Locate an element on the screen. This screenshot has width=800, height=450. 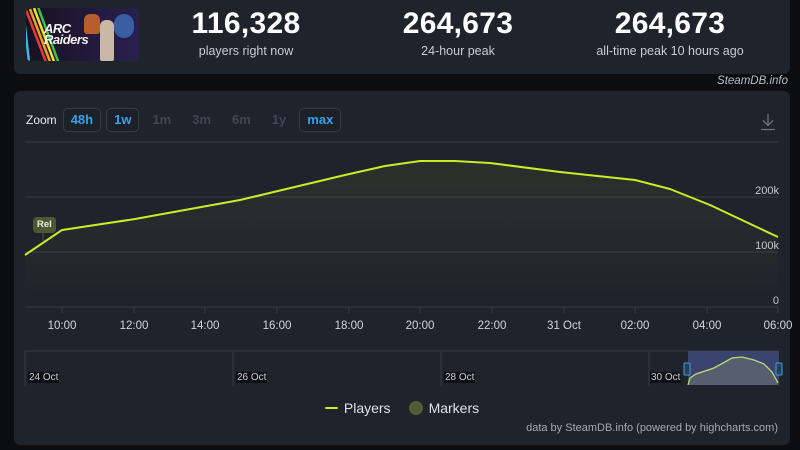
zoom-1w-button: 1w is located at coordinates (123, 120).